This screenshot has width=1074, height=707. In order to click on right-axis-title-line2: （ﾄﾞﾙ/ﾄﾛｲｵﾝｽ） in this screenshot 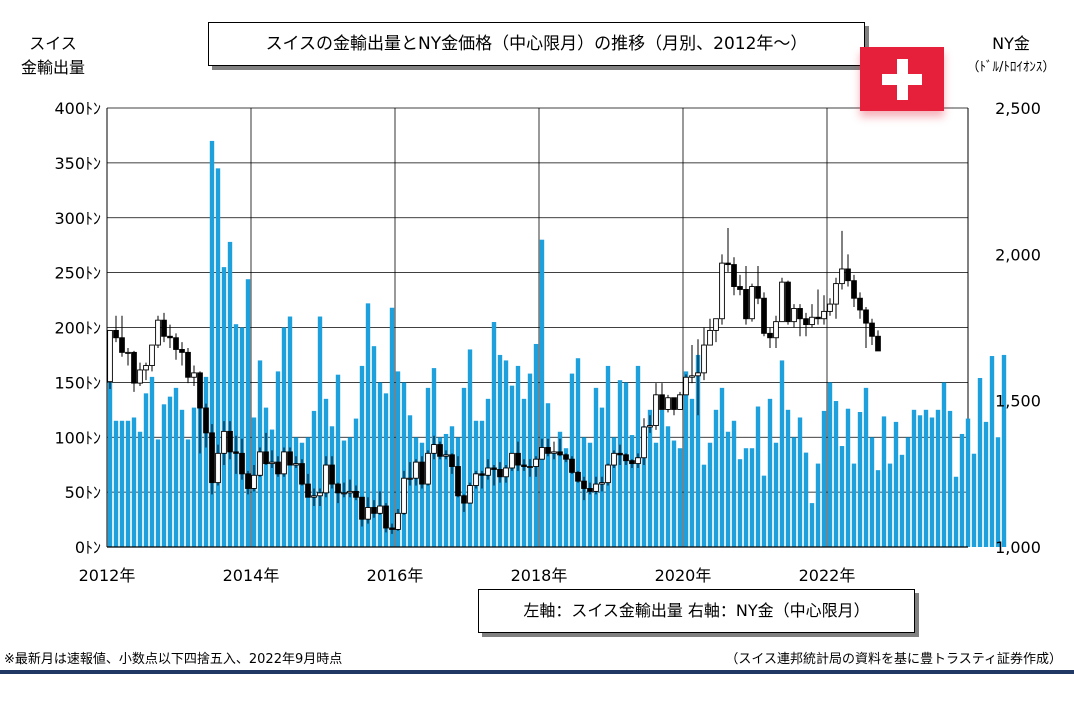, I will do `click(1011, 67)`.